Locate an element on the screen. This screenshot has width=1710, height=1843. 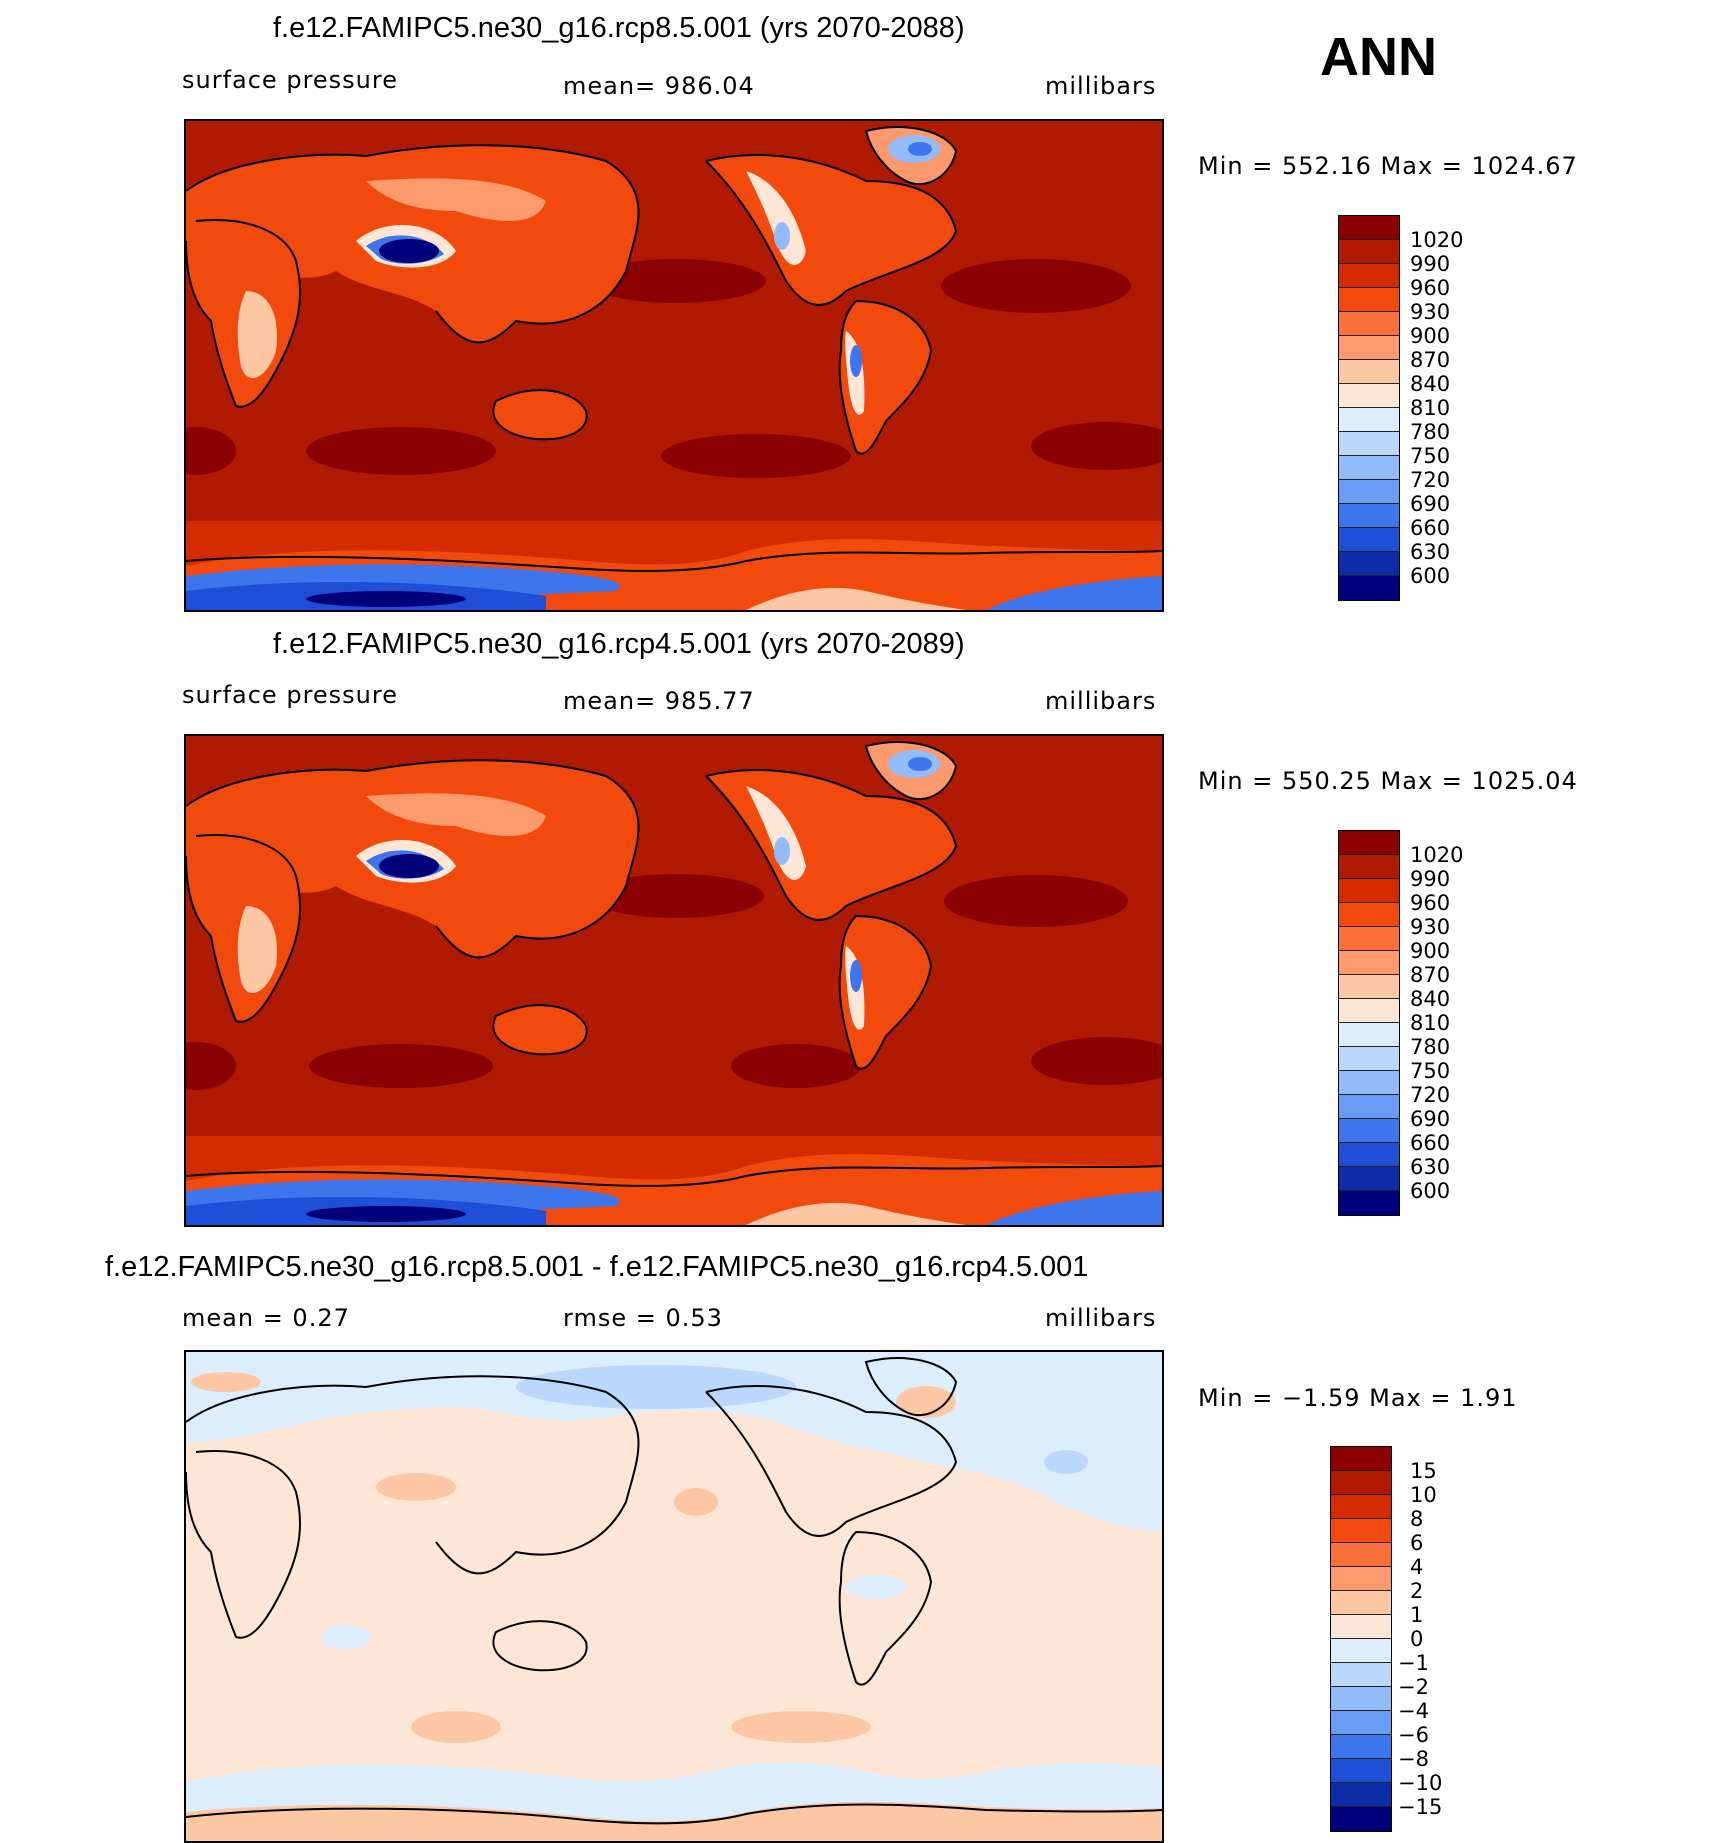
arctic-negative-core is located at coordinates (656, 1387).